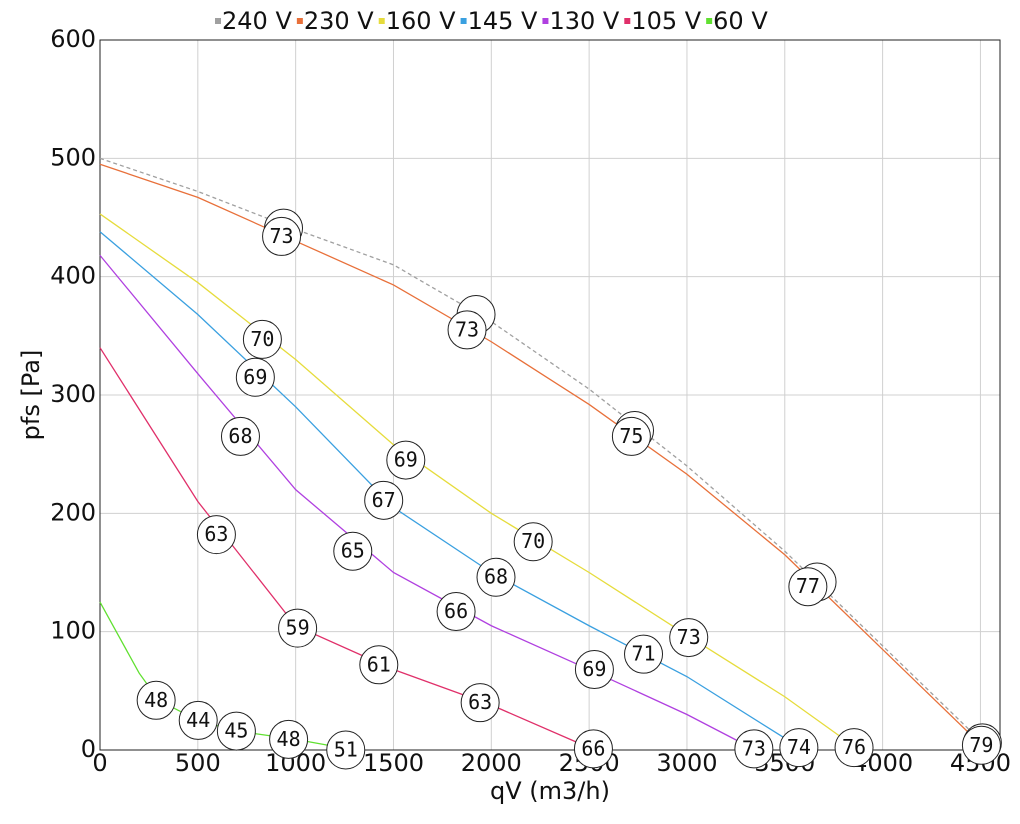 This screenshot has width=1020, height=824. What do you see at coordinates (73, 276) in the screenshot?
I see `y-tick-label: 400` at bounding box center [73, 276].